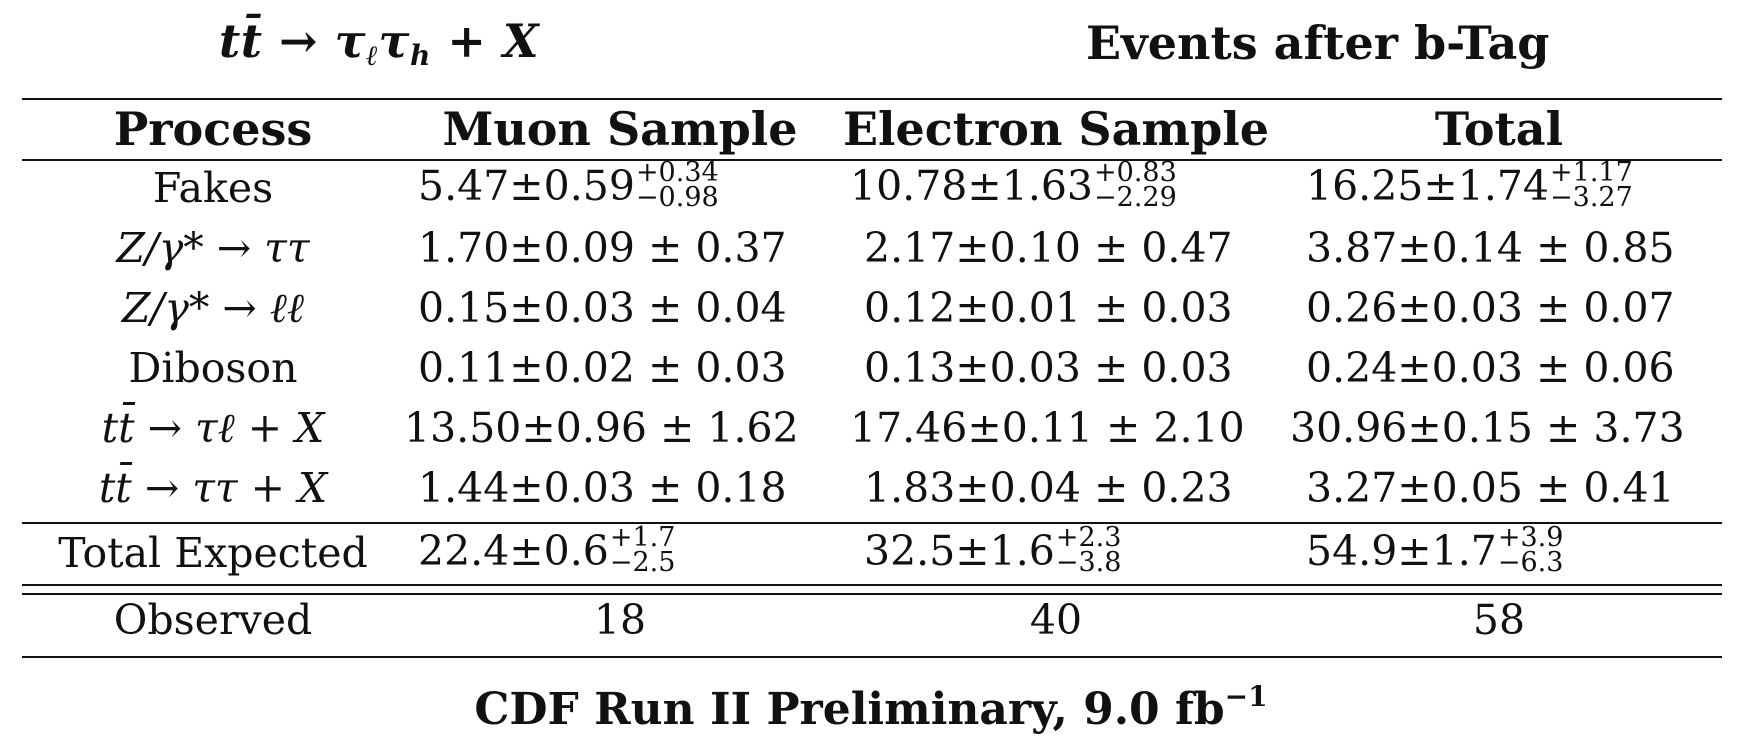 The image size is (1742, 754). Describe the element at coordinates (872, 585) in the screenshot. I see `double-rule-upper` at that location.